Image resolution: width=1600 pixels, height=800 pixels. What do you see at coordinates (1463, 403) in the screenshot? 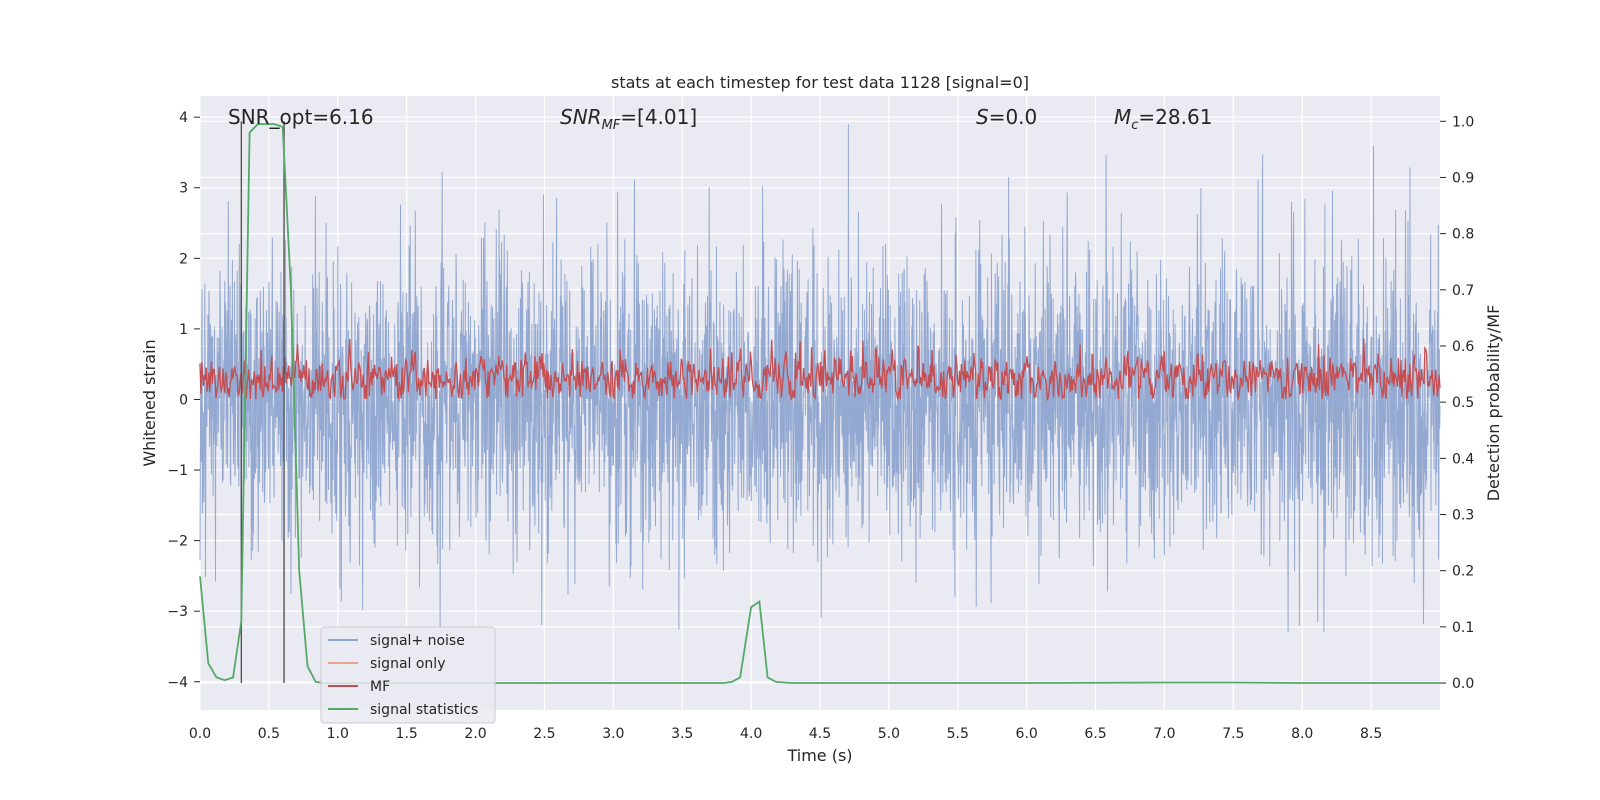
I see `y2-tick-label: 0.5` at bounding box center [1463, 403].